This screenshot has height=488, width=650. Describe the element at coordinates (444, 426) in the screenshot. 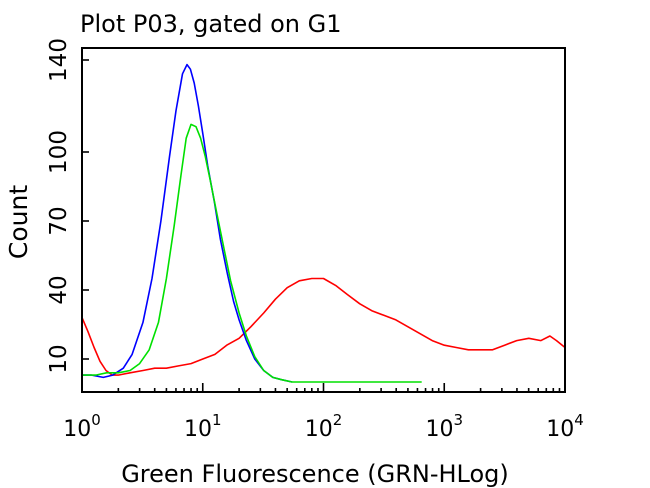

I see `x-tick-label: 10³` at that location.